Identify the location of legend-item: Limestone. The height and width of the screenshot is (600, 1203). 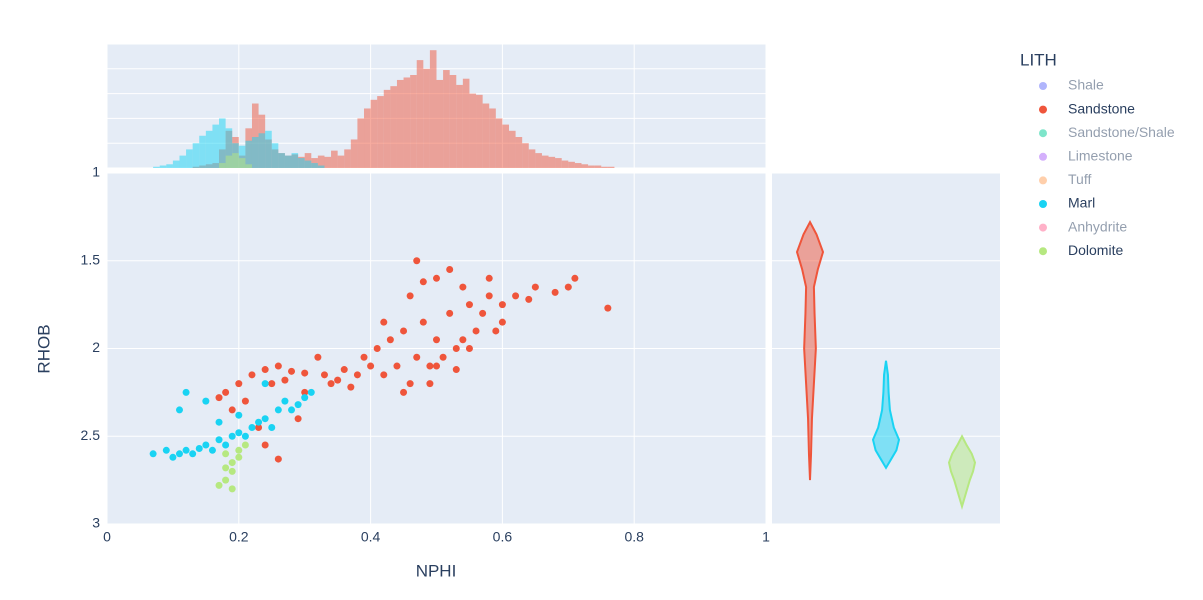
(1086, 156).